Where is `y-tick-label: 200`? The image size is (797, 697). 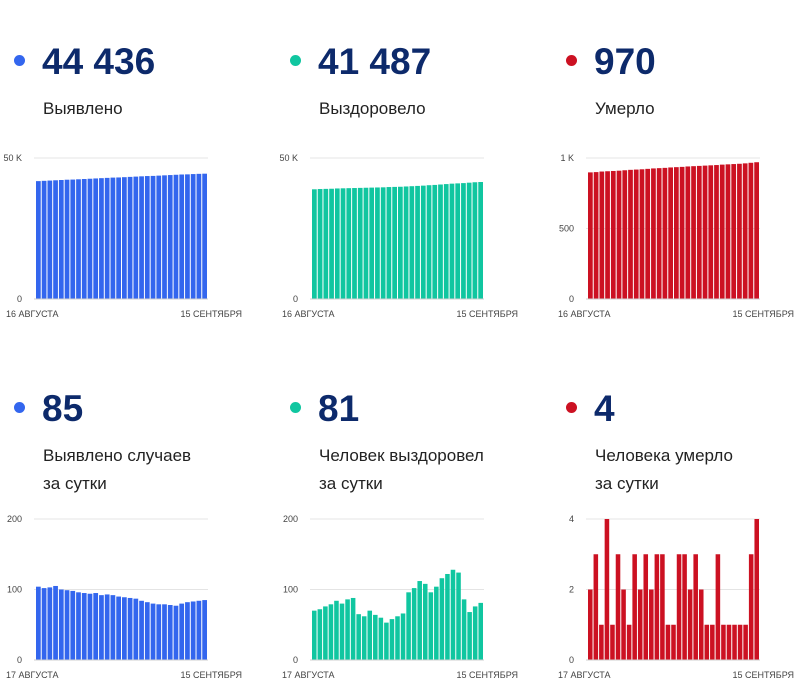
y-tick-label: 200 is located at coordinates (14, 519).